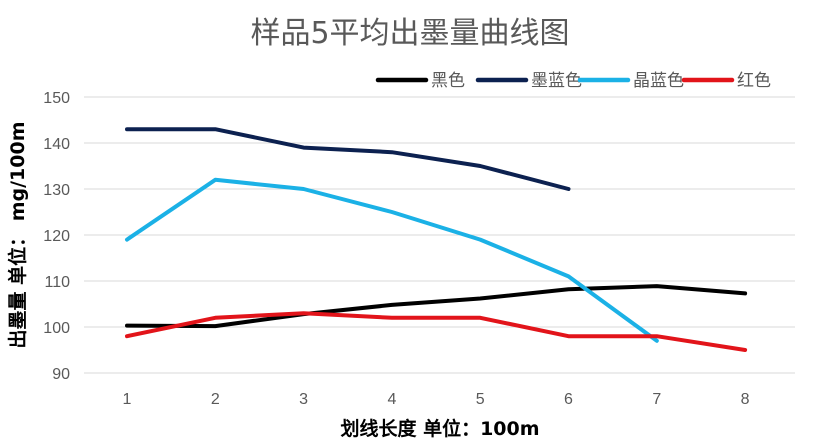 This screenshot has height=447, width=820. What do you see at coordinates (439, 428) in the screenshot?
I see `x-axis-label: 划线长度 单位：100m` at bounding box center [439, 428].